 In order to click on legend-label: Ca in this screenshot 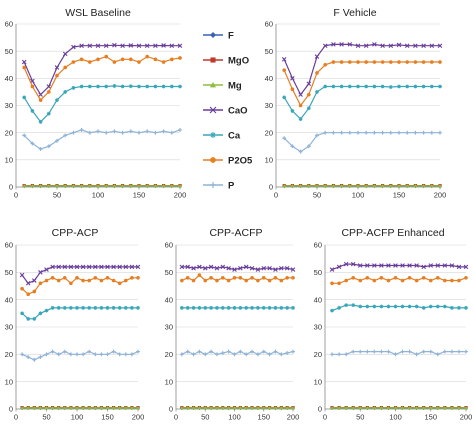, I will do `click(234, 136)`.